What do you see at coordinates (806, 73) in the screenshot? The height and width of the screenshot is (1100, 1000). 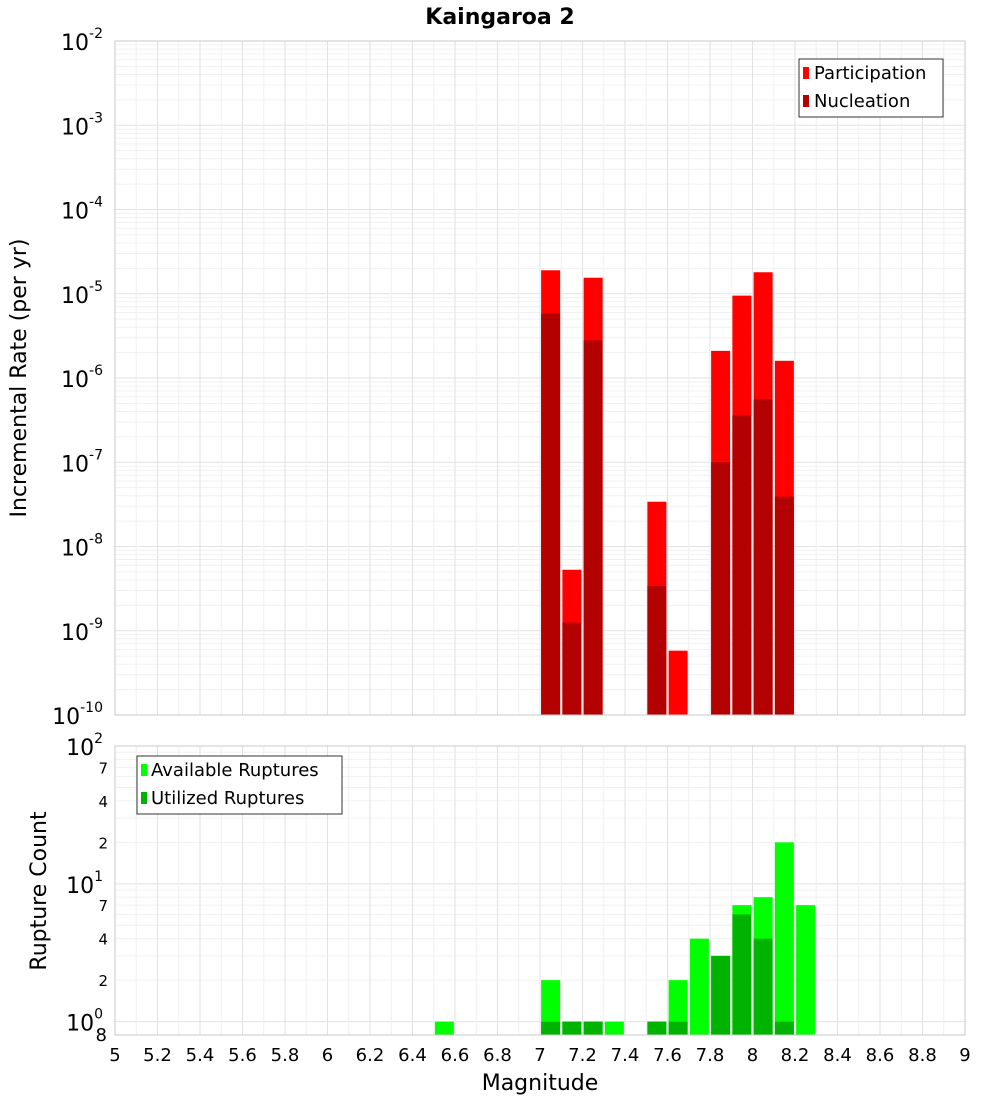 I see `participation-legend-swatch` at bounding box center [806, 73].